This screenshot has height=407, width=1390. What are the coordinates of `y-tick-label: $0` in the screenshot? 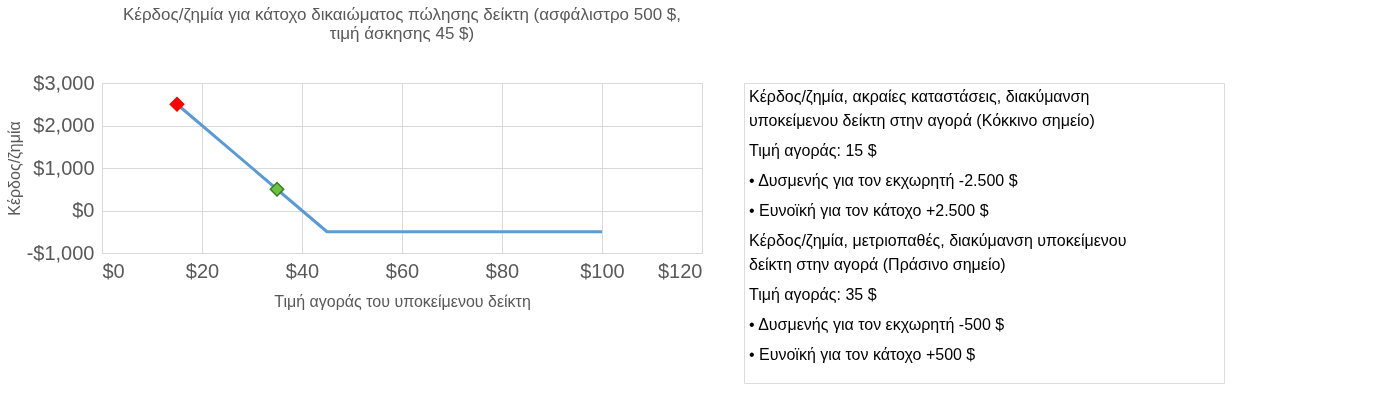 It's located at (83, 210).